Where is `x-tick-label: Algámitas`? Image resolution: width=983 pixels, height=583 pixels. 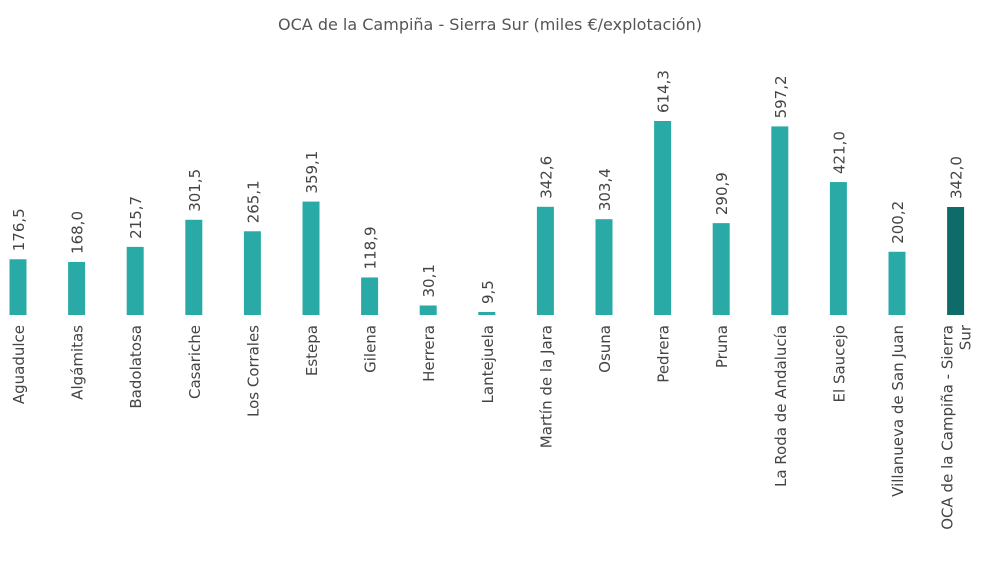 x-tick-label: Algámitas is located at coordinates (78, 362).